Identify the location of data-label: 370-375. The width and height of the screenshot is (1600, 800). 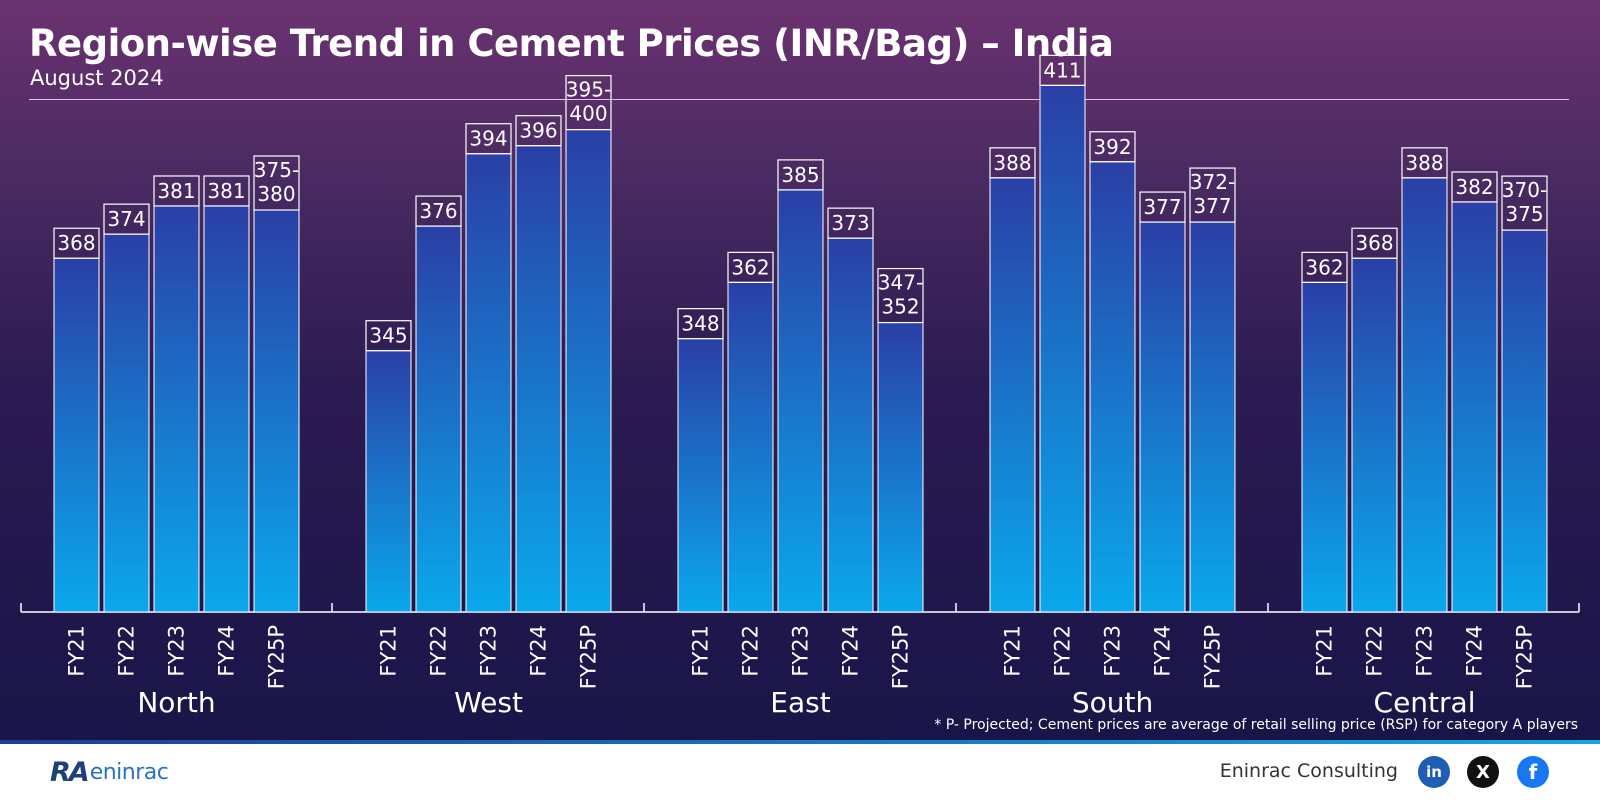
(1524, 202).